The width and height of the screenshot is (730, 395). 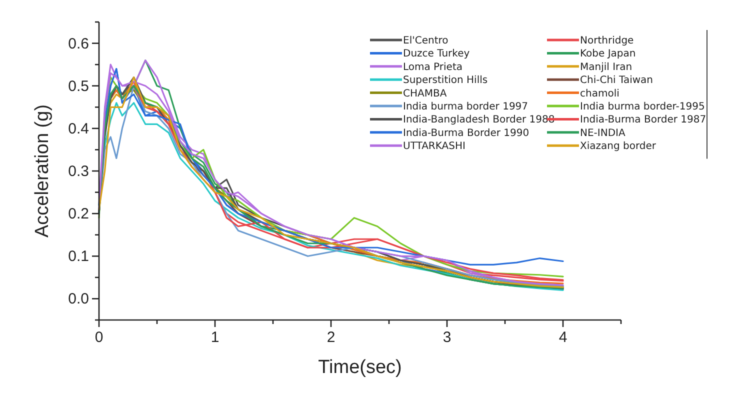 I want to click on legend-label: Xiazang border, so click(x=618, y=146).